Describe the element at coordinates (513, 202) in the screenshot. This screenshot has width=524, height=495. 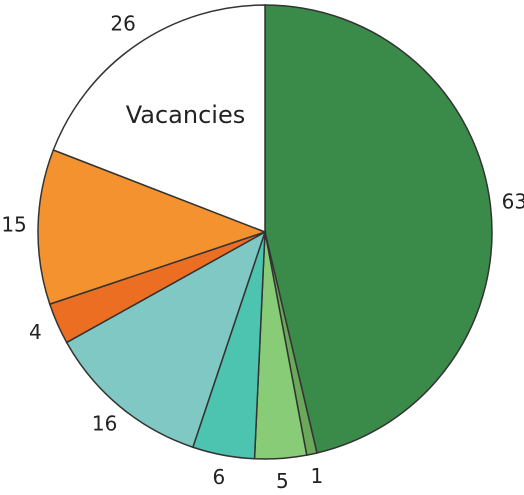
I see `slice-value-label: 63` at that location.